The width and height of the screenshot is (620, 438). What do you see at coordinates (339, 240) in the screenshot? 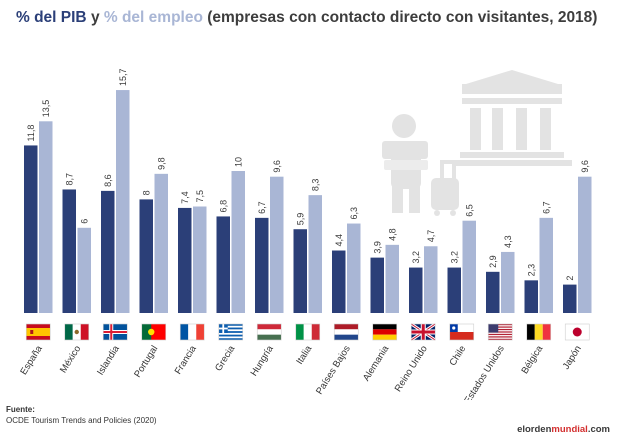
I see `value-label-pib: 4,4` at bounding box center [339, 240].